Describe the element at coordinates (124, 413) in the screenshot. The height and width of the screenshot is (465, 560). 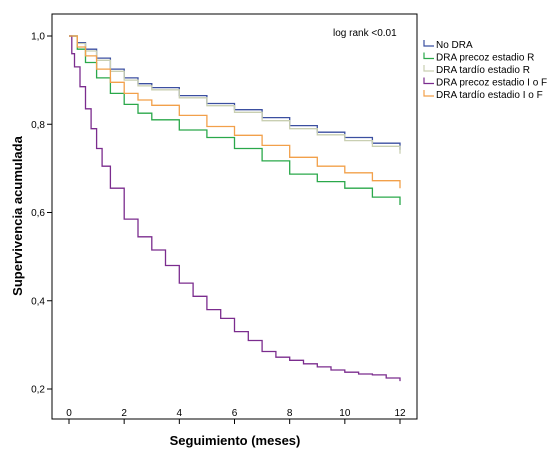
I see `x-tick-label: 2` at that location.